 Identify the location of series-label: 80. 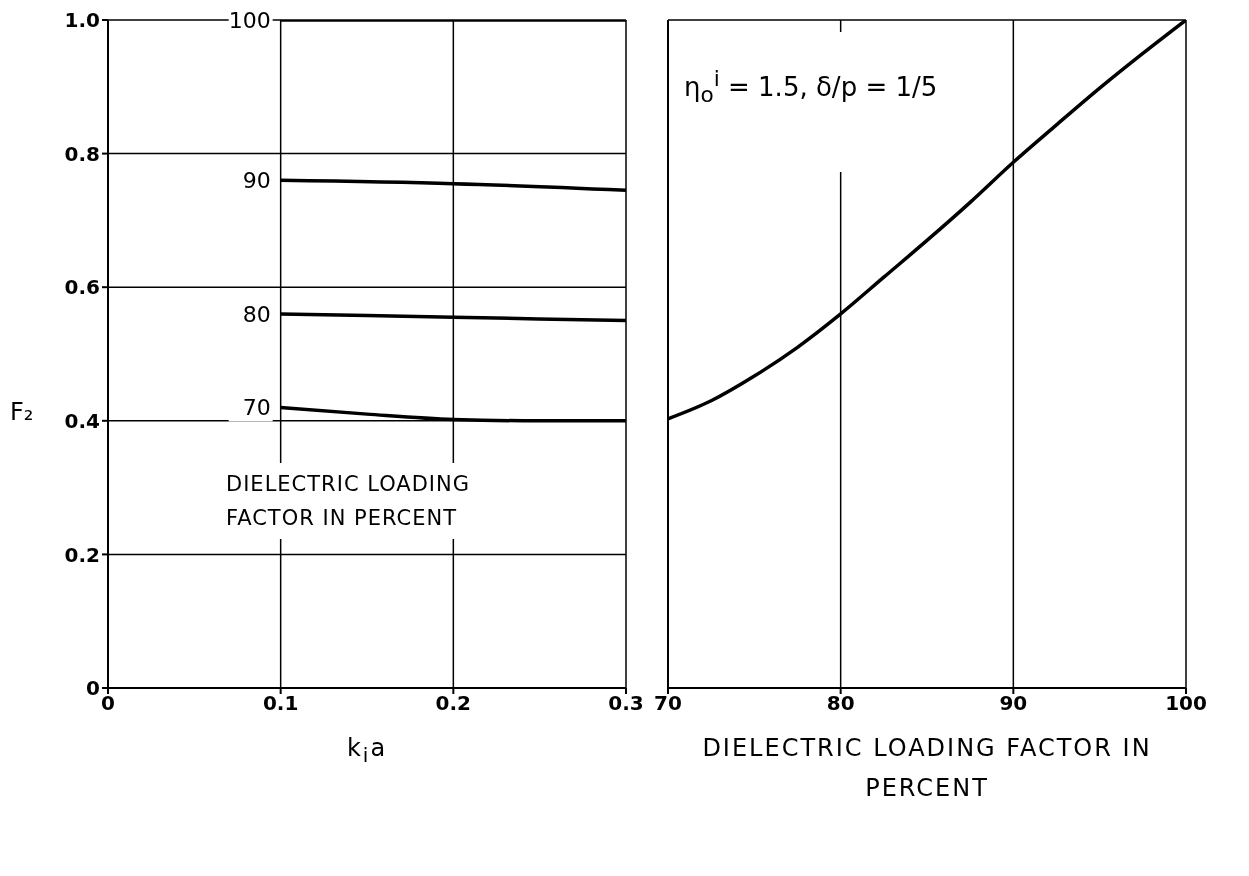
(256, 314).